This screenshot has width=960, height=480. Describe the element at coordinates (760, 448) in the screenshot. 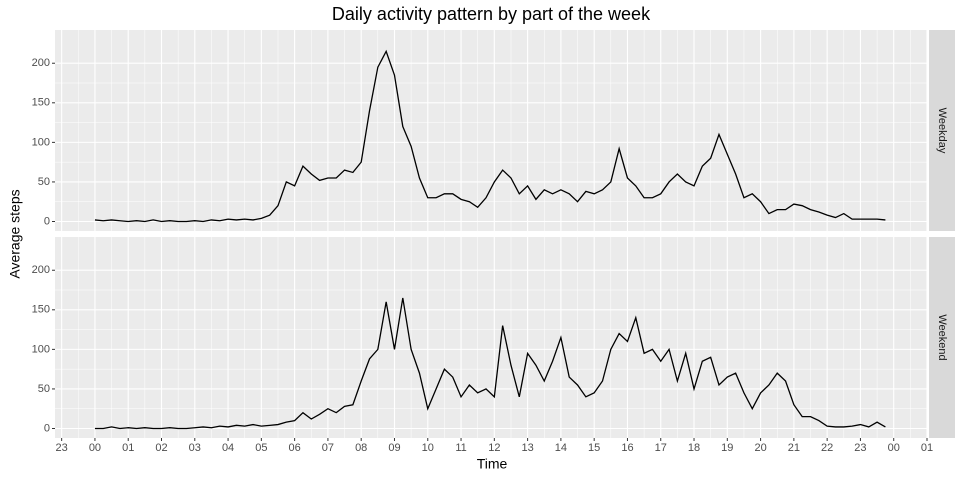

I see `x-tick-label: 20` at that location.